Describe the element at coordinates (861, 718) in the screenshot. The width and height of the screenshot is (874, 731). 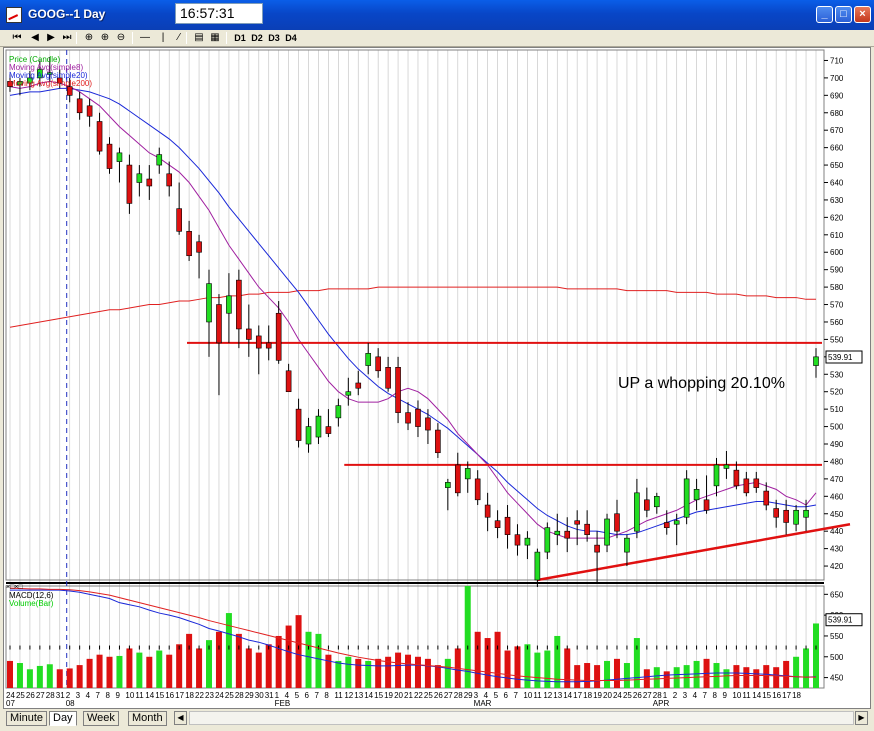
I see `scroll-right-button: ▶` at that location.